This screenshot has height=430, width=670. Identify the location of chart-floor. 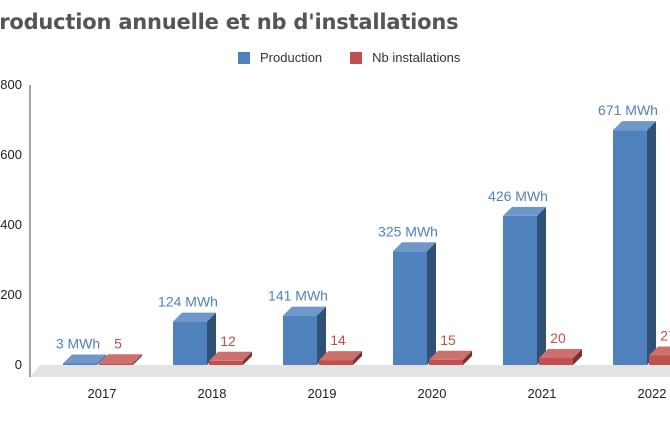
(350, 371).